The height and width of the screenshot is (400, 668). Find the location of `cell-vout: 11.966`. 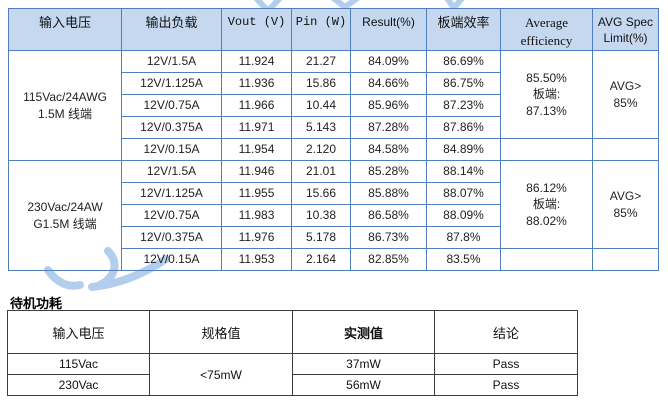

cell-vout: 11.966 is located at coordinates (256, 105).